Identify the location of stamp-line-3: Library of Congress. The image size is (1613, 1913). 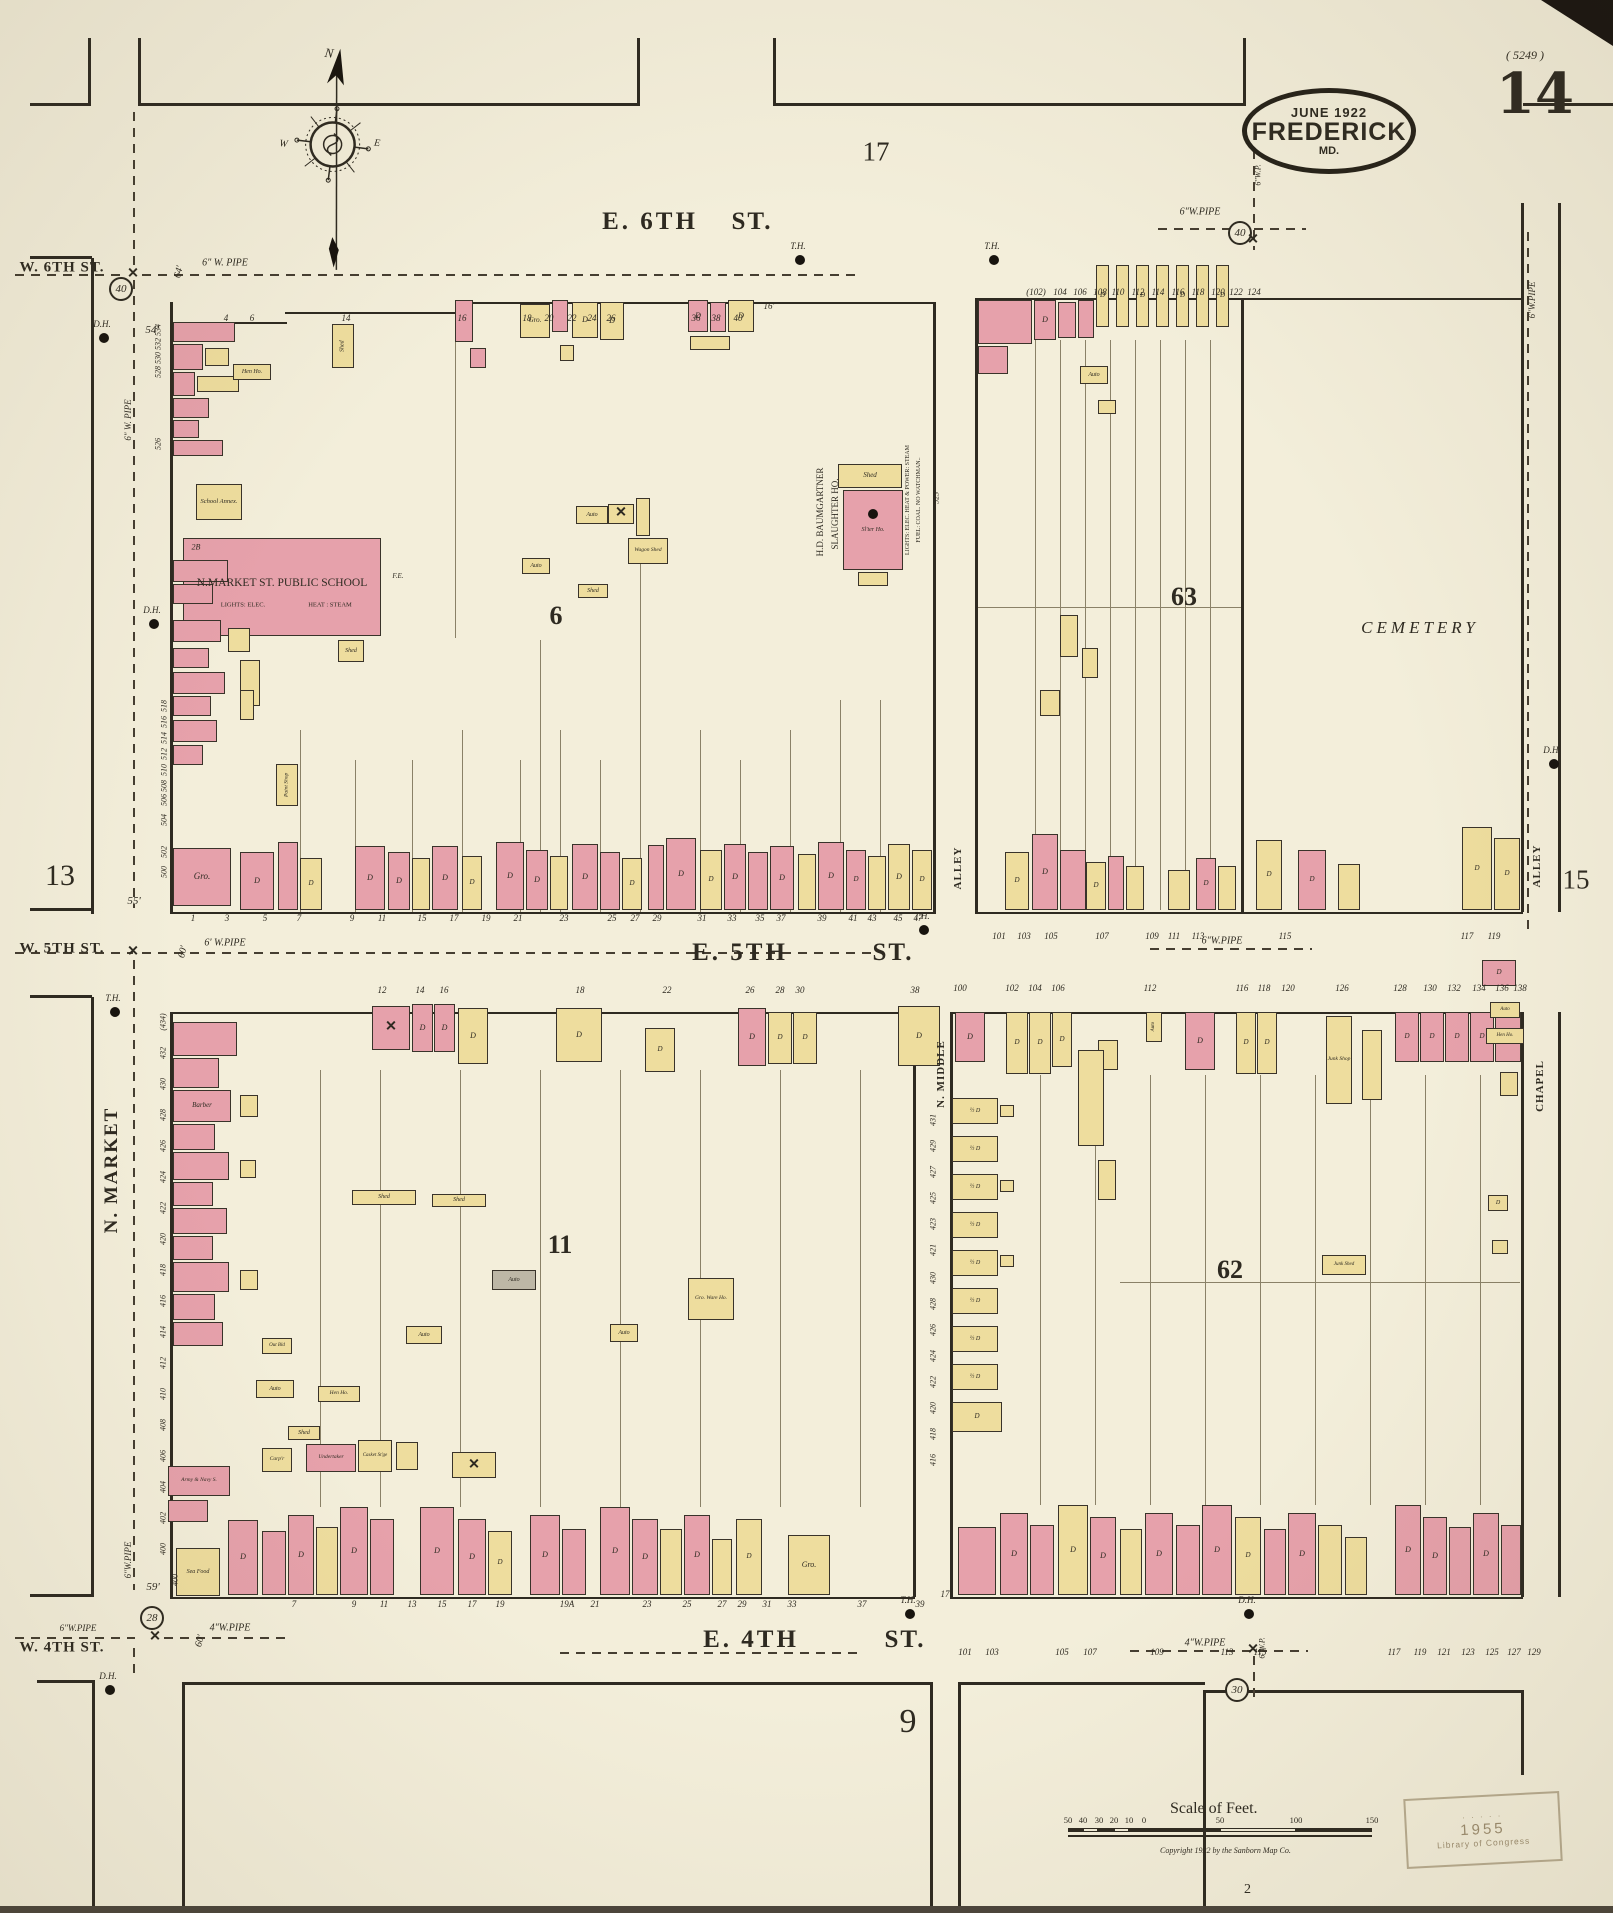
(1483, 1843).